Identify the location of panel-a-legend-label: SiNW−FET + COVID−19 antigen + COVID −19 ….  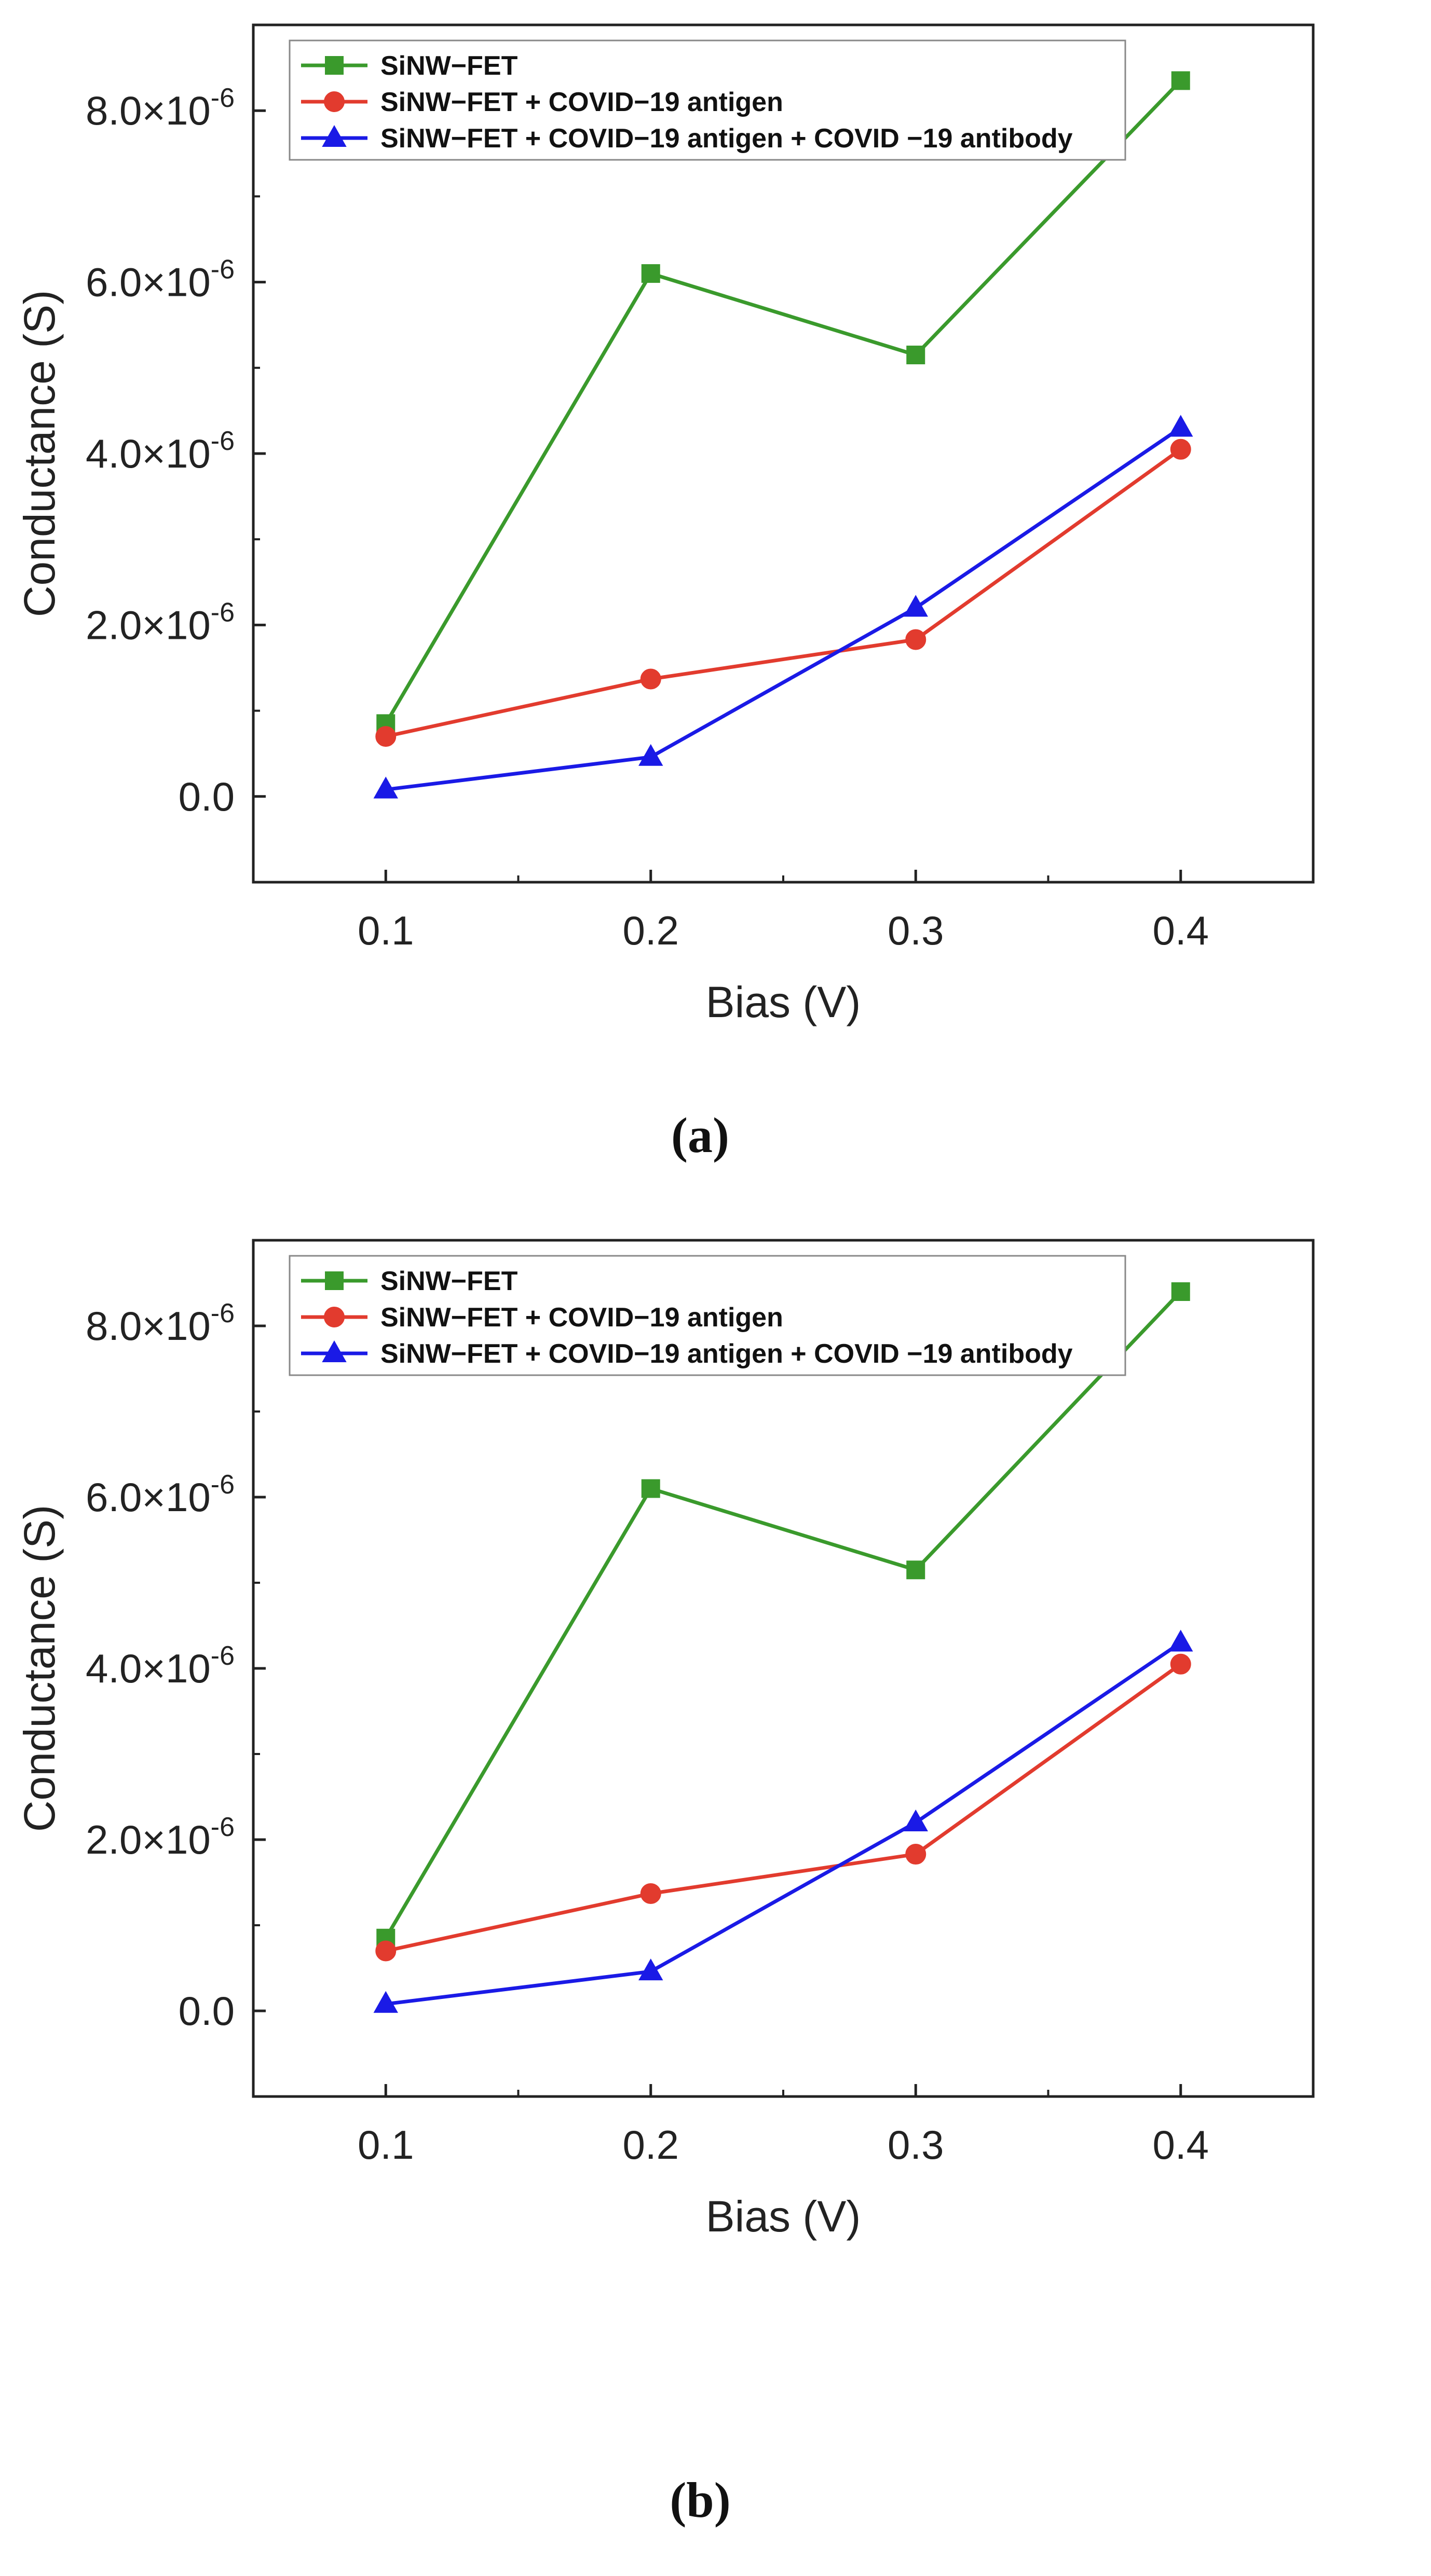
(726, 139).